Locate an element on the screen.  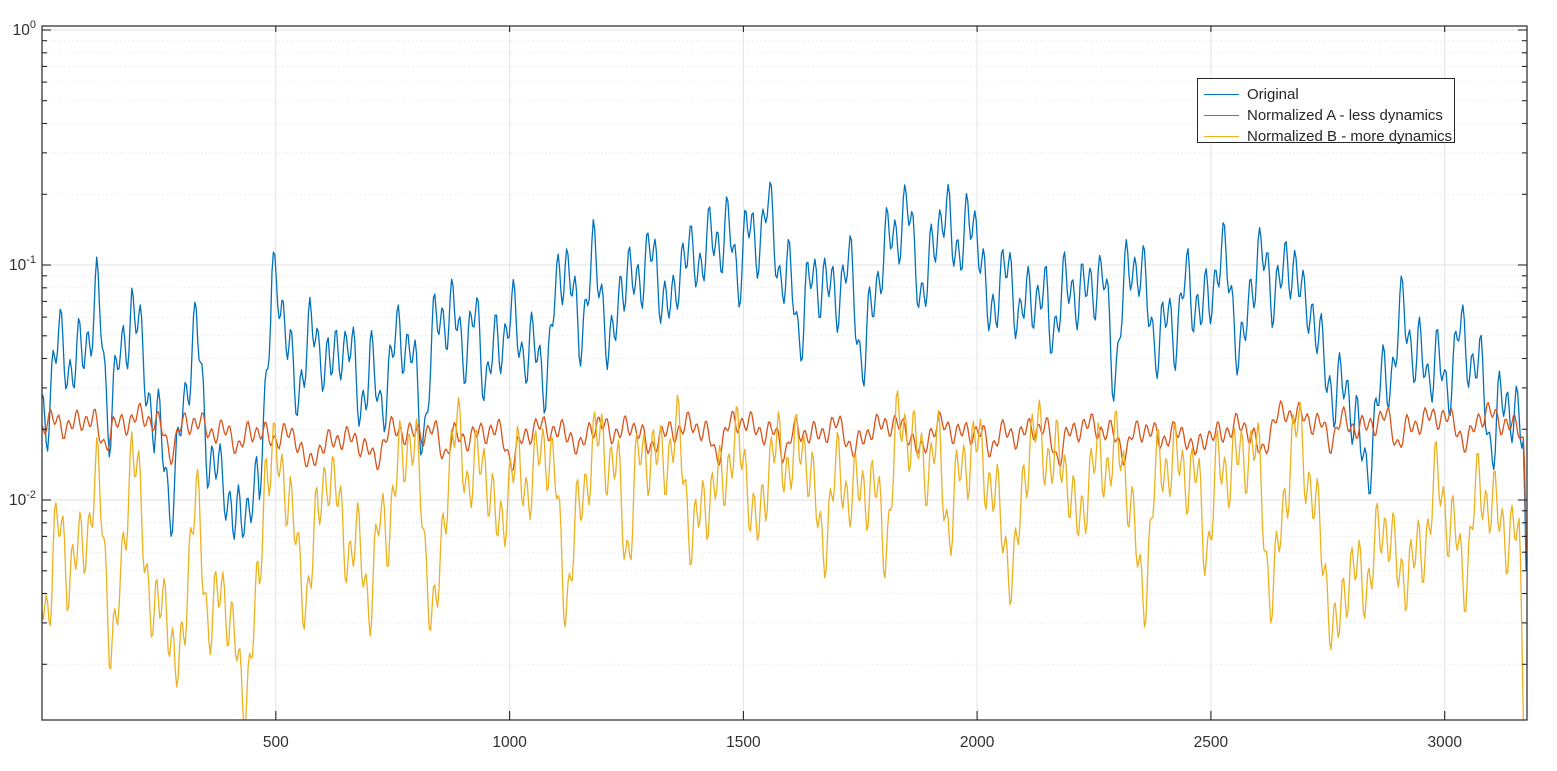
svg-text: 1000 is located at coordinates (509, 742).